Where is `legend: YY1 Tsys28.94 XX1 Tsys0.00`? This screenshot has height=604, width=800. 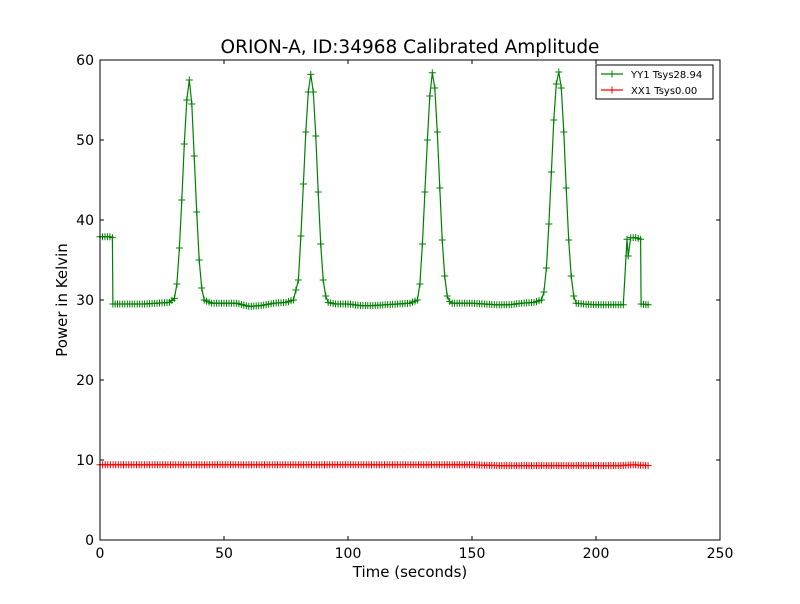 legend: YY1 Tsys28.94 XX1 Tsys0.00 is located at coordinates (654, 82).